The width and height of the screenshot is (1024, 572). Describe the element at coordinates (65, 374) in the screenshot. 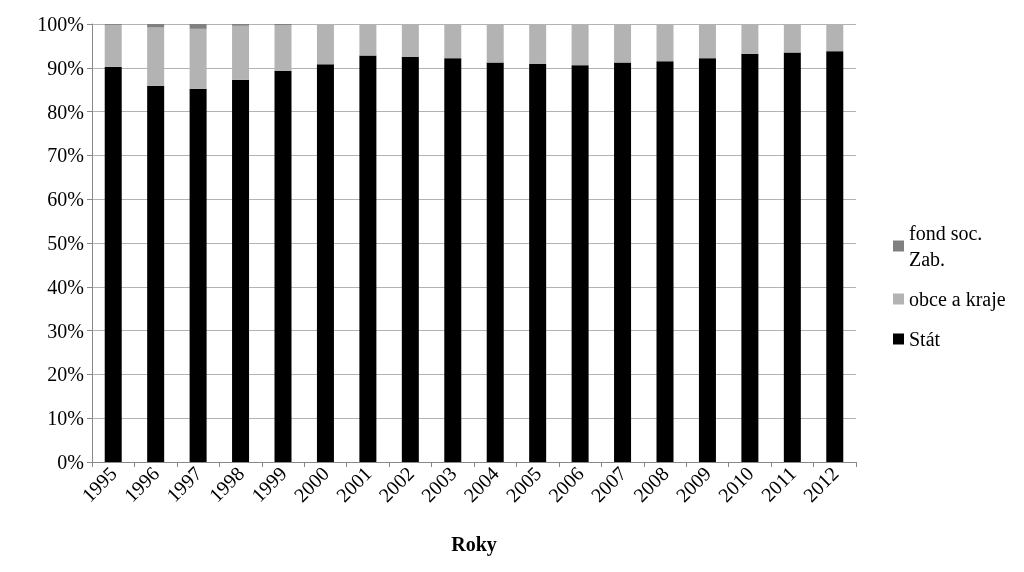

I see `y-tick-label: 20%` at that location.